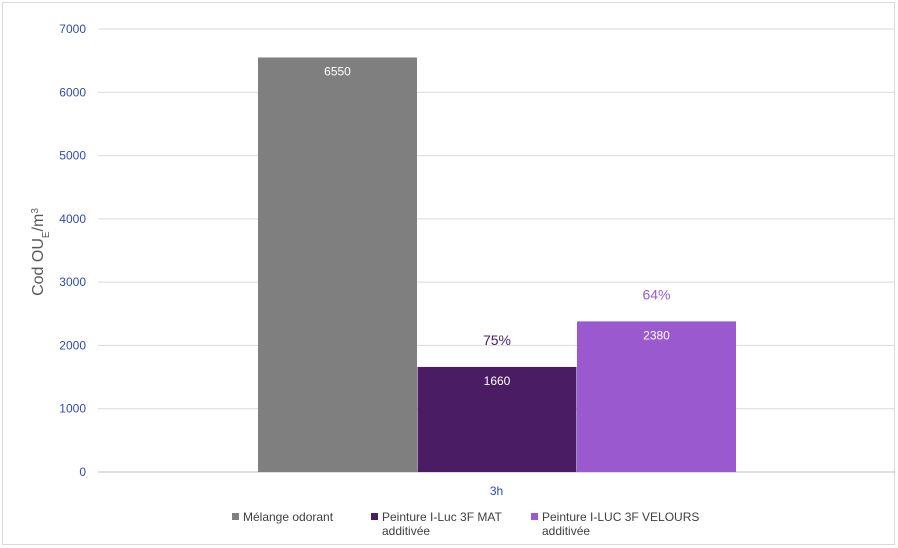 The width and height of the screenshot is (898, 548). Describe the element at coordinates (337, 71) in the screenshot. I see `bar-value-label: 6550` at that location.